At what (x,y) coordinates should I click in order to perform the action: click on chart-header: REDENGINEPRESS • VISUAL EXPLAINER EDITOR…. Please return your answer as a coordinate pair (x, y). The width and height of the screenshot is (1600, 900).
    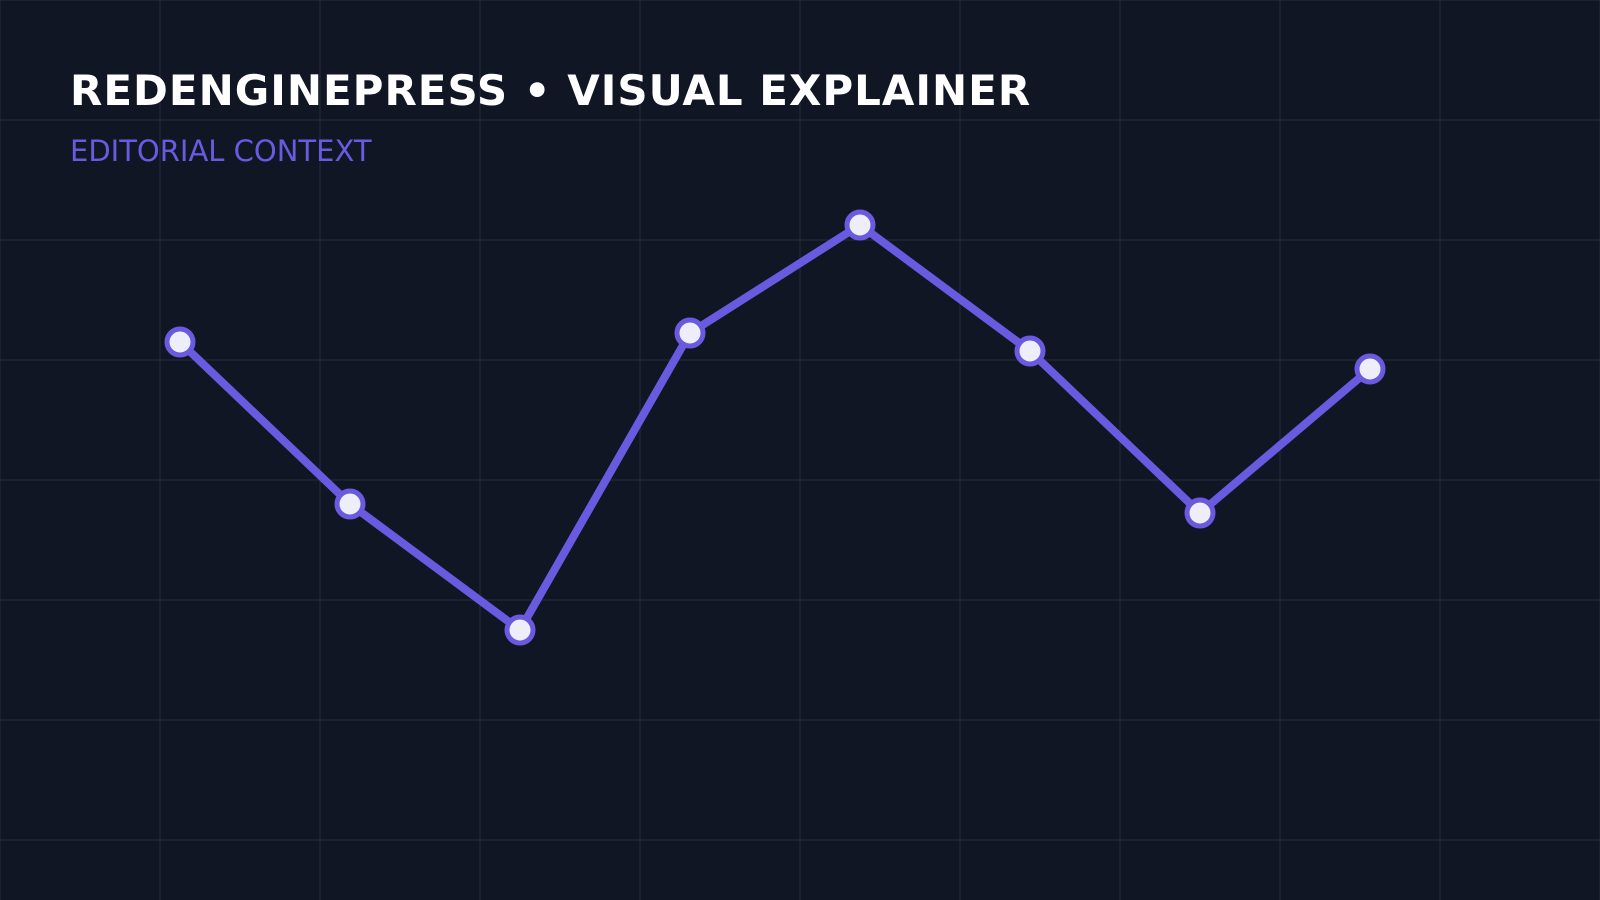
    Looking at the image, I should click on (550, 117).